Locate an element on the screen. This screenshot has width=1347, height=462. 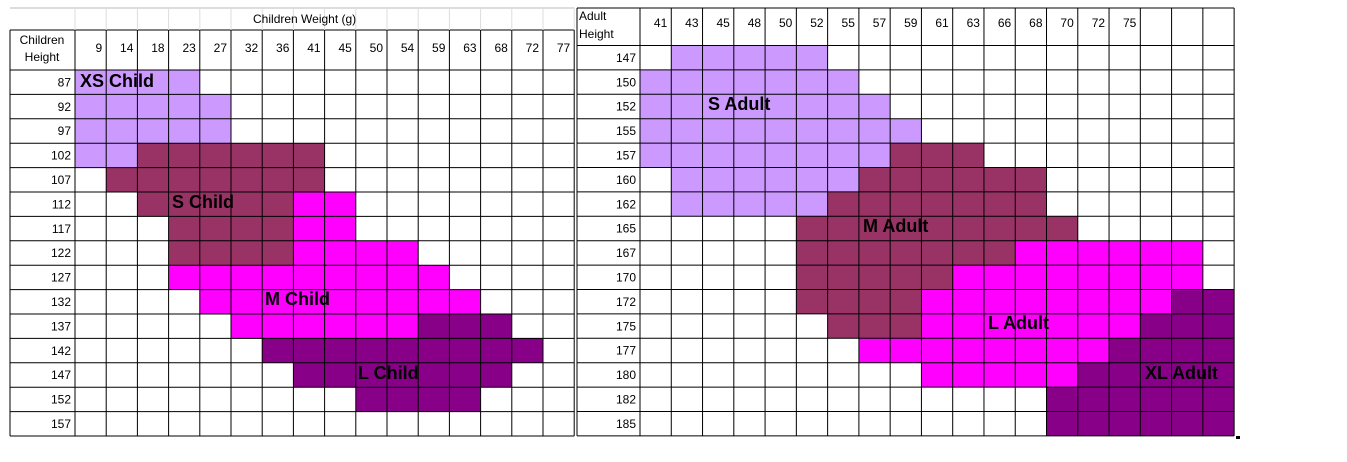
row-label: 182 is located at coordinates (626, 399).